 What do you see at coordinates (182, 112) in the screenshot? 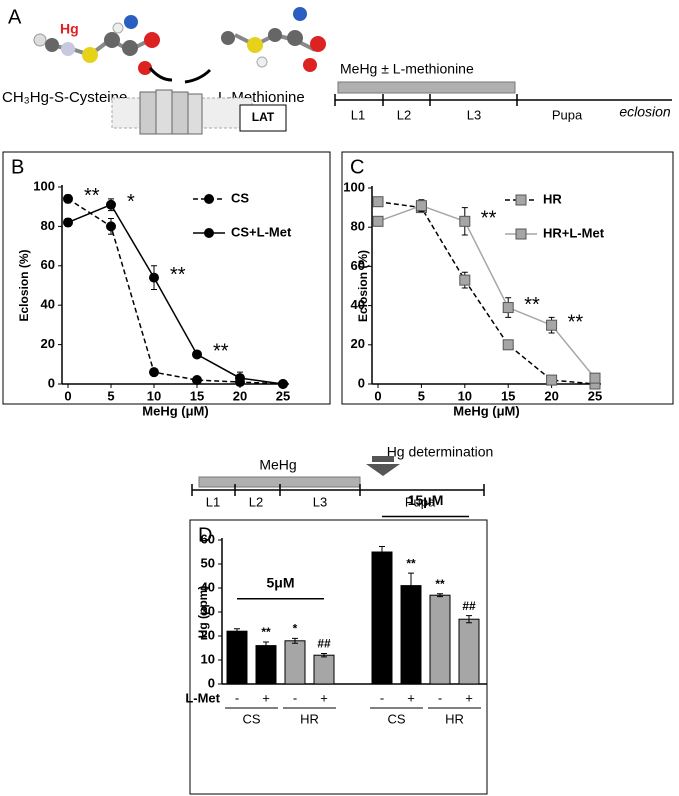
I see `membrane` at bounding box center [182, 112].